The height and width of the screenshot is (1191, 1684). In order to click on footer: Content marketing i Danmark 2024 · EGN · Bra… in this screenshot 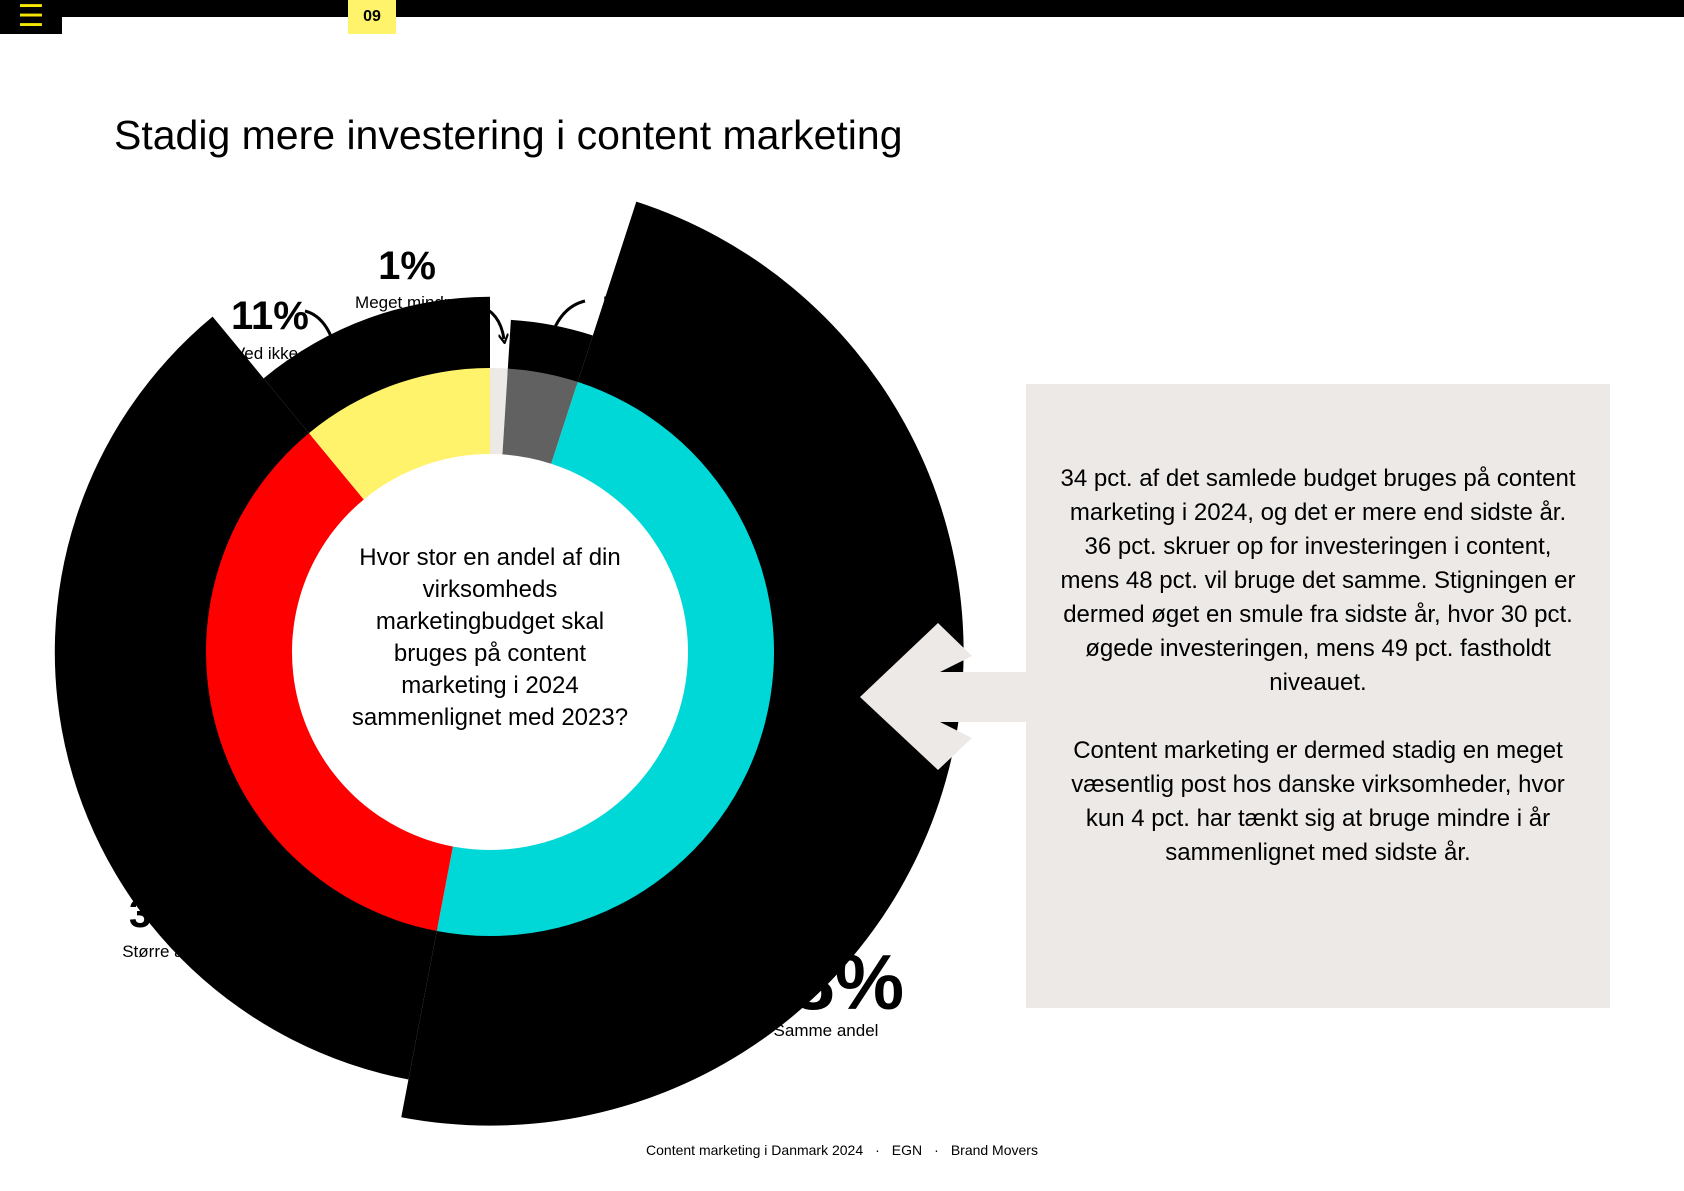, I will do `click(842, 1150)`.